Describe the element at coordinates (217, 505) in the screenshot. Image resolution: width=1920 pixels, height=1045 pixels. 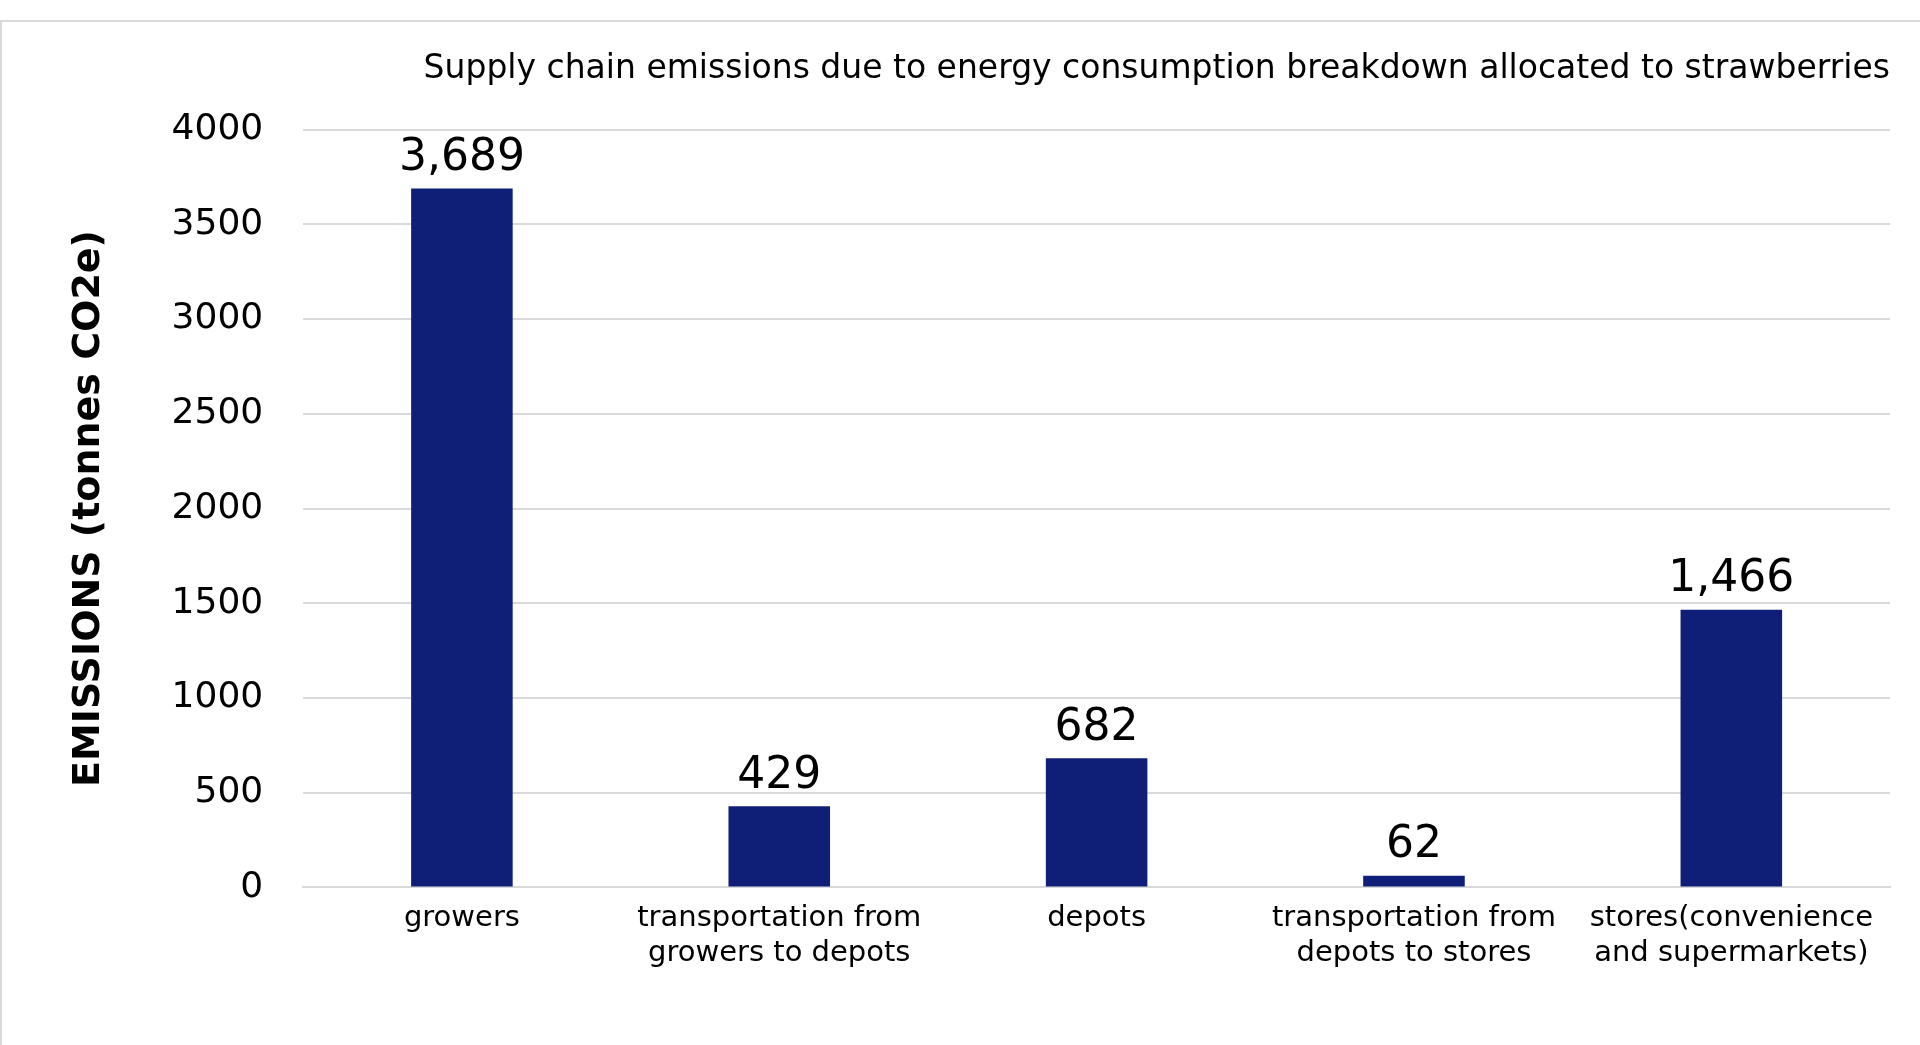
I see `y-tick-label: 2000` at that location.